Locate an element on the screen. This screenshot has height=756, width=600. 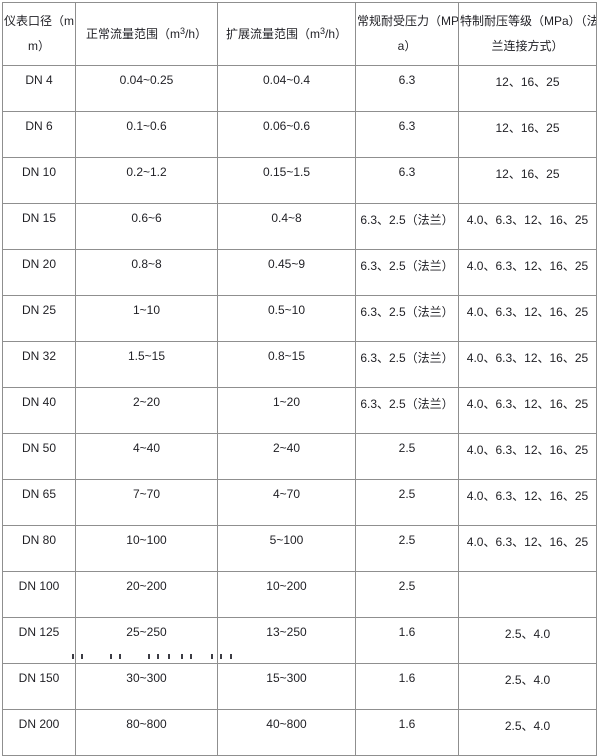
table-row: DN 200 80~800 40~800 1.6 2.5、4.0 is located at coordinates (299, 732).